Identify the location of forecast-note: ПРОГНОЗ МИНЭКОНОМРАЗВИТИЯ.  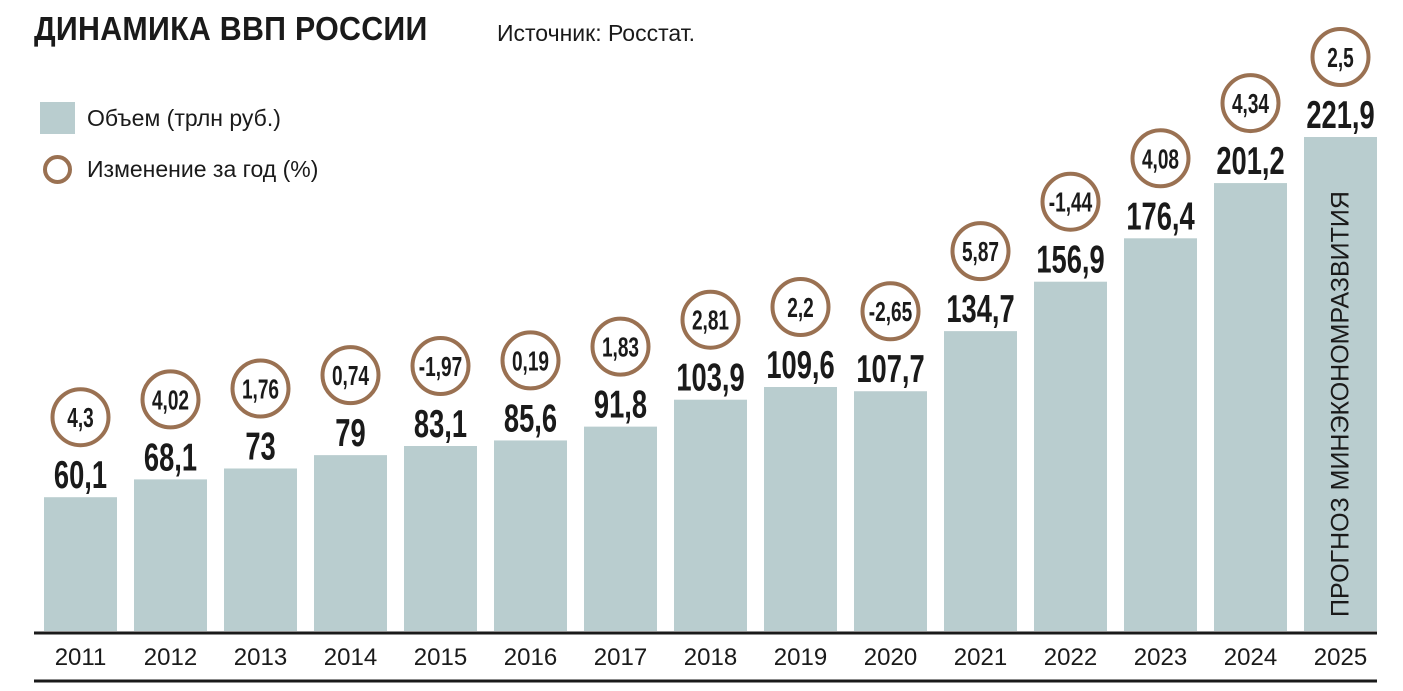
(1341, 404).